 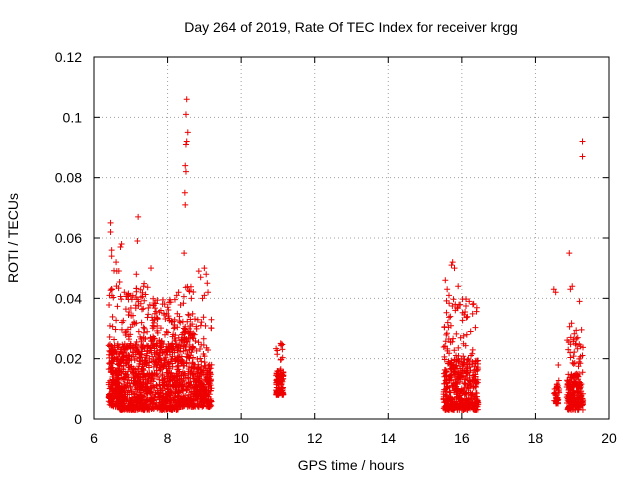 What do you see at coordinates (168, 438) in the screenshot?
I see `x-tick-label: 8` at bounding box center [168, 438].